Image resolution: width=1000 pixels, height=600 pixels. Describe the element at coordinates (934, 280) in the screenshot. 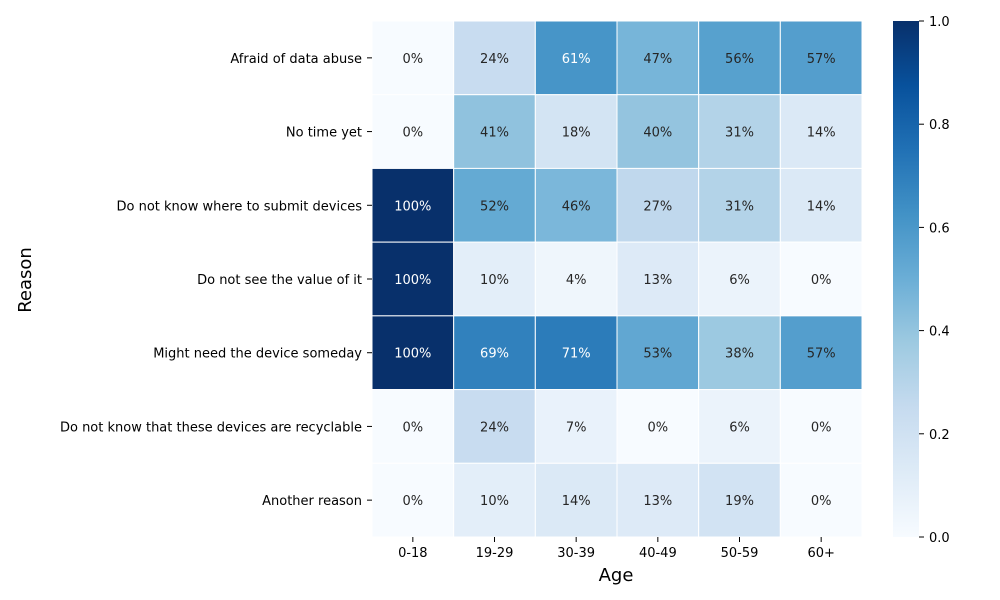

I see `colorbar-ticks: 0.0 0.2 0.4 0.6 0.8 1.0` at that location.